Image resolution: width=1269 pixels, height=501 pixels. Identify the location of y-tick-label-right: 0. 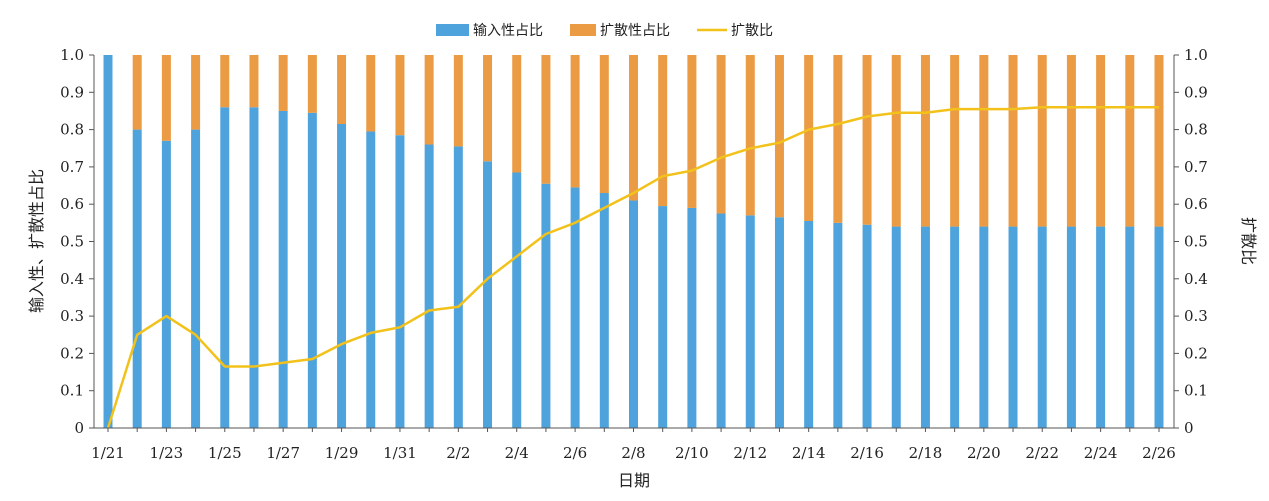
(1189, 428).